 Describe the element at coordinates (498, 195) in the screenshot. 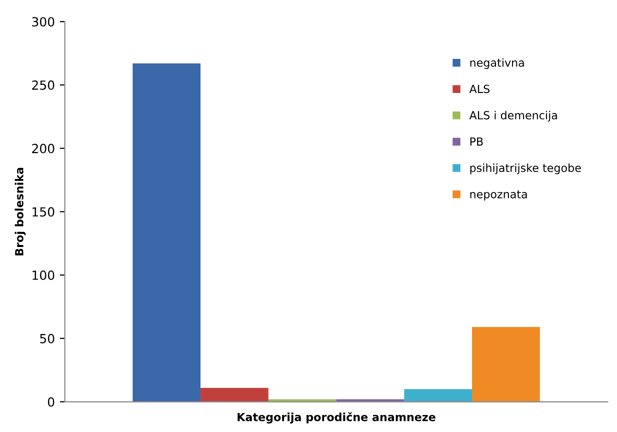

I see `legend-label: nepoznata` at that location.